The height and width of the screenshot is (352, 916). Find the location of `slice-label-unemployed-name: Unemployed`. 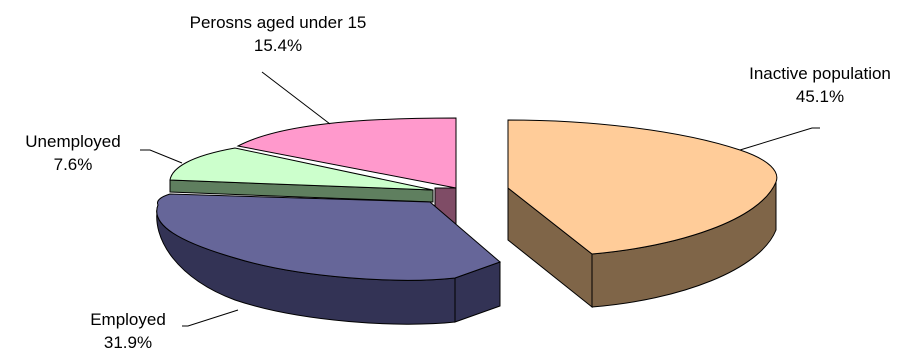

slice-label-unemployed-name: Unemployed is located at coordinates (72, 141).